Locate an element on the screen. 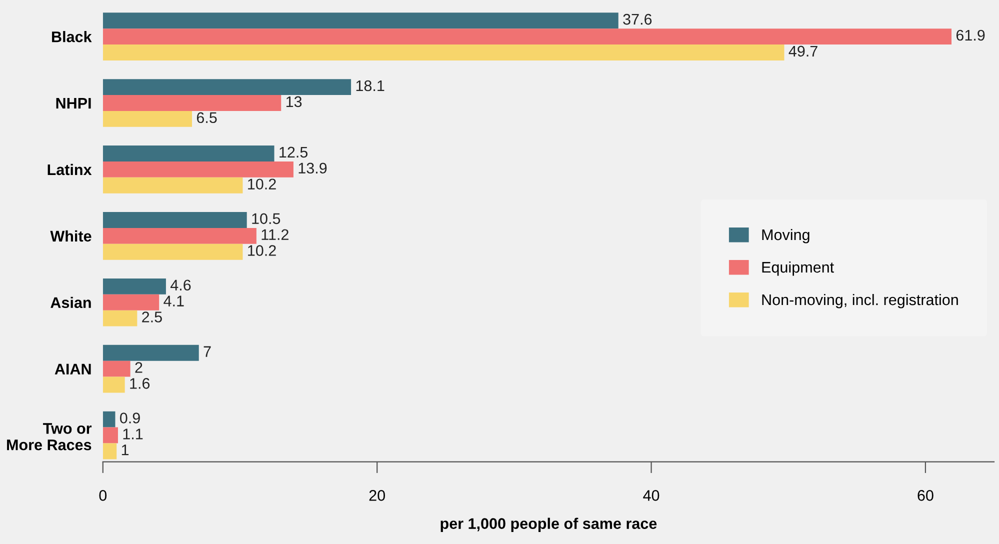 This screenshot has width=999, height=544. y-tick-label: Asian is located at coordinates (70, 302).